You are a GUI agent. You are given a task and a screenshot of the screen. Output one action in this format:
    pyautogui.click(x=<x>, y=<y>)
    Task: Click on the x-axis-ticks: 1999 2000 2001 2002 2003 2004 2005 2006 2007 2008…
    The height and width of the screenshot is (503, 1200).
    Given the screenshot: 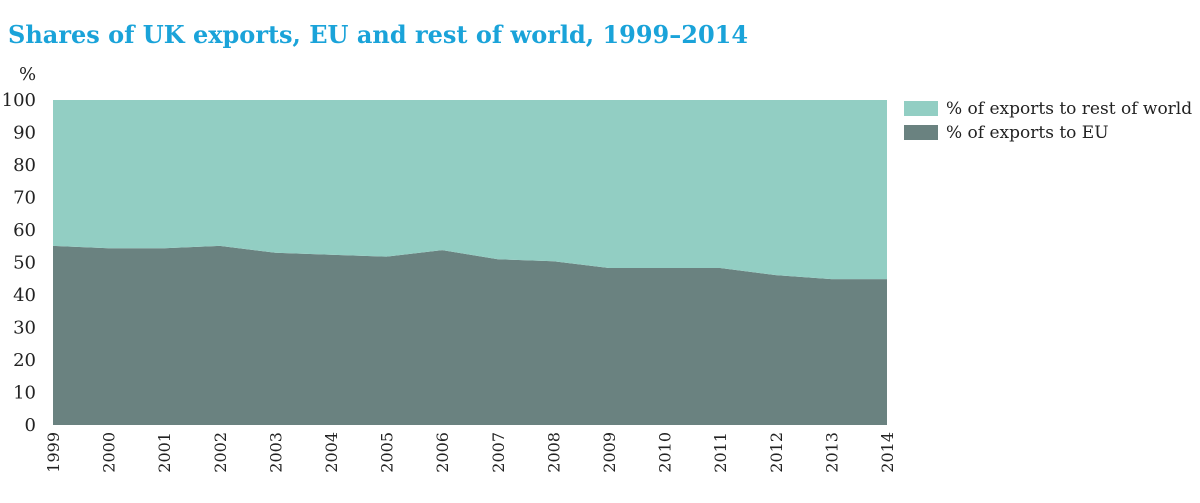 What is the action you would take?
    pyautogui.click(x=470, y=452)
    